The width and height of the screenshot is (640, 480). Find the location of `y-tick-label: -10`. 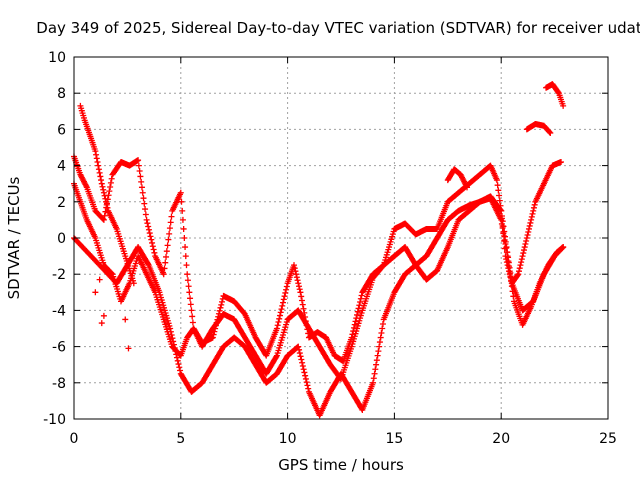

y-tick-label: -10 is located at coordinates (54, 420).